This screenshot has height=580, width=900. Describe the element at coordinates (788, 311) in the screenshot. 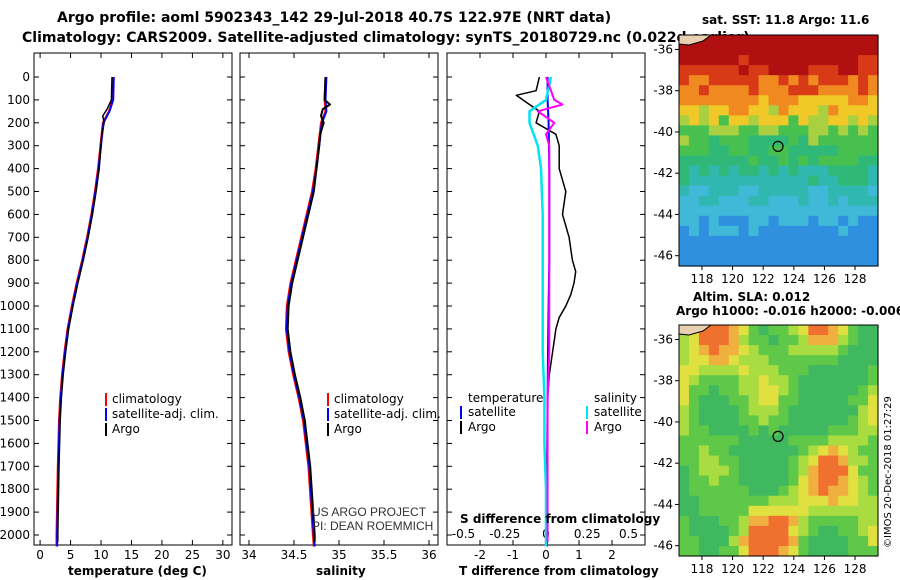

I see `sla-map-subtitle: Argo h1000: -0.016 h2000: -0.0068` at that location.